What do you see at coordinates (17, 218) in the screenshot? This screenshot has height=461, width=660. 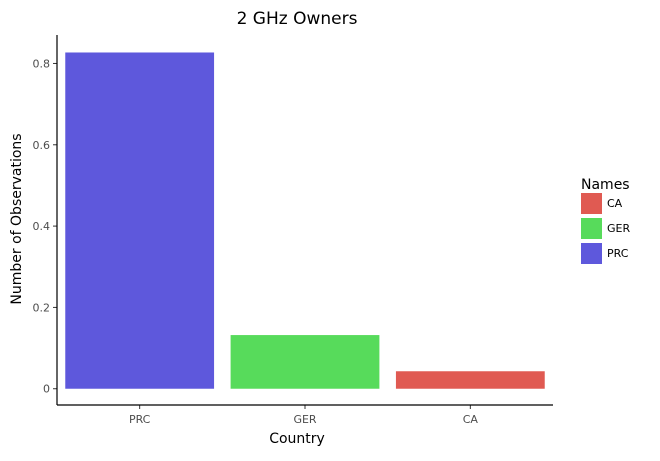 I see `y-axis-title: Number of Observations` at bounding box center [17, 218].